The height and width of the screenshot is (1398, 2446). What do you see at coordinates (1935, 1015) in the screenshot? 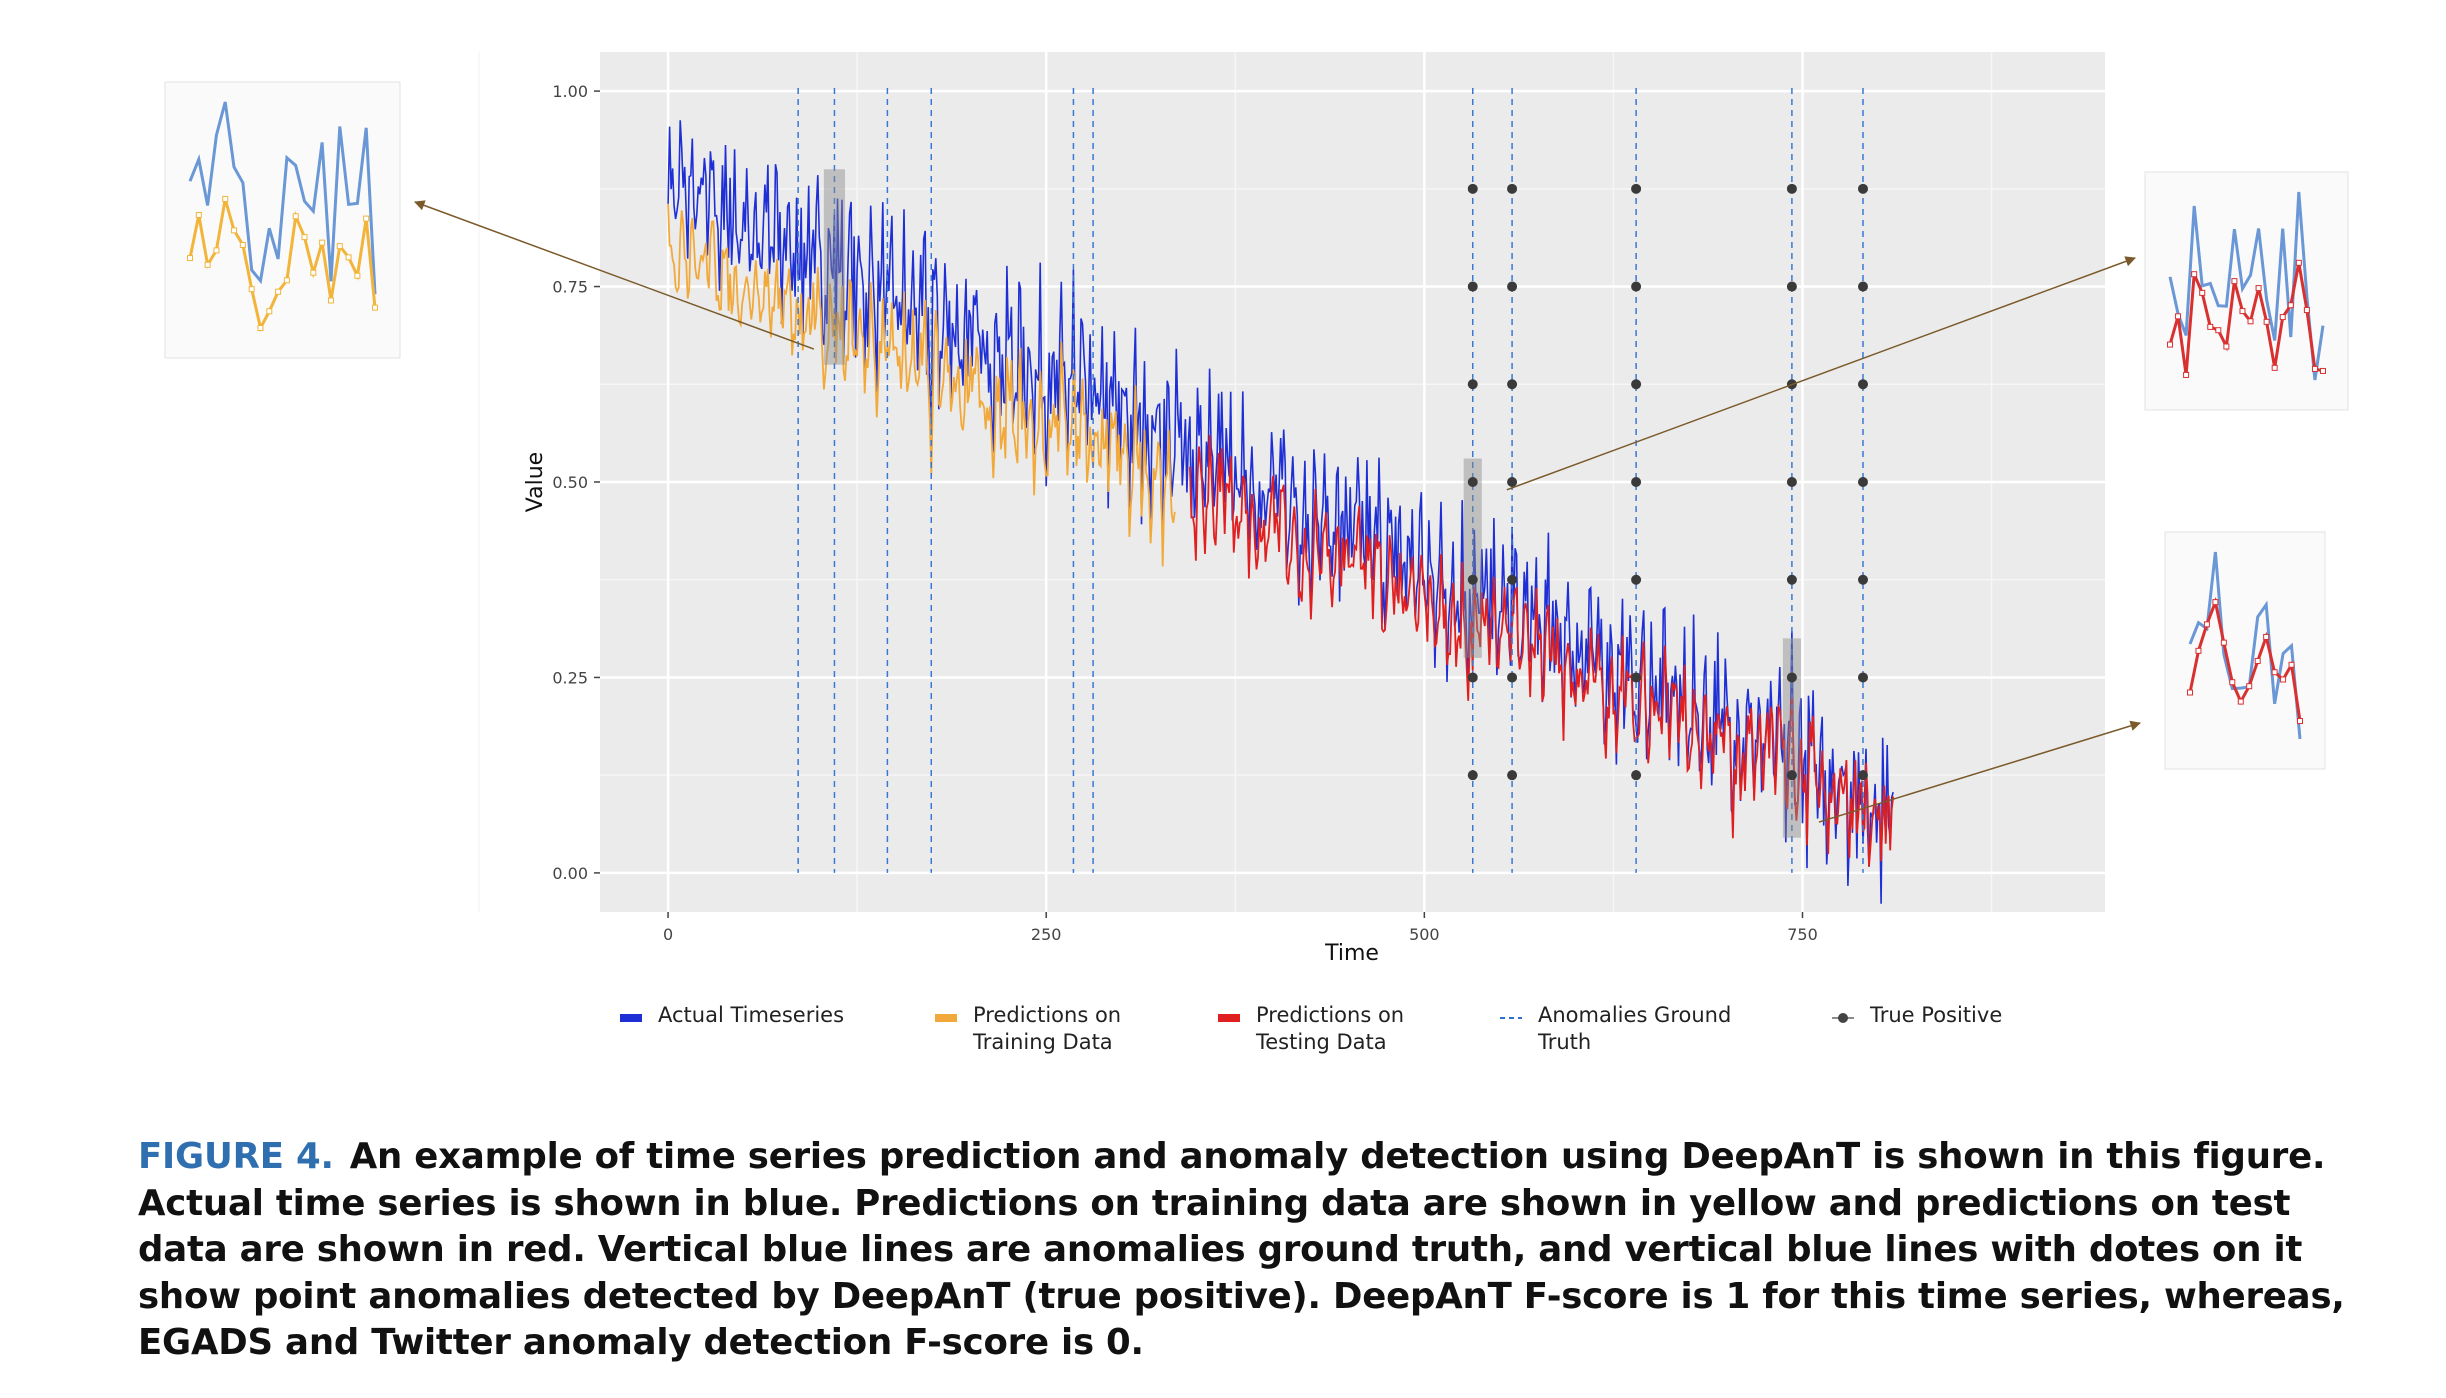
I see `legend-label: True Positive` at bounding box center [1935, 1015].